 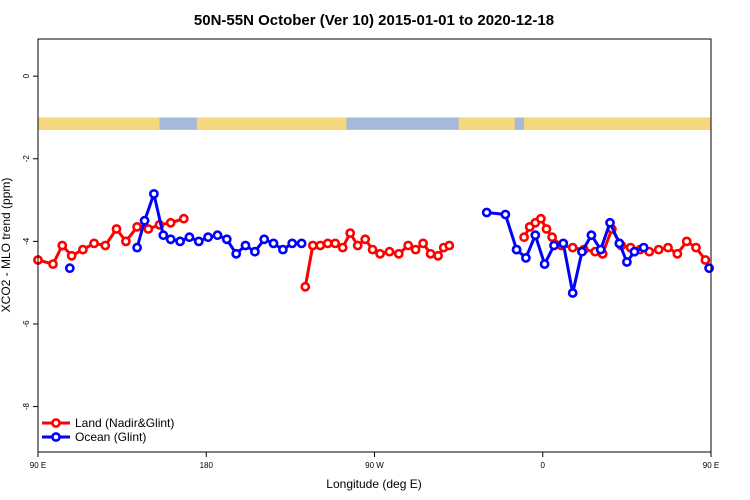 What do you see at coordinates (26, 159) in the screenshot?
I see `y-tick-label: -2` at bounding box center [26, 159].